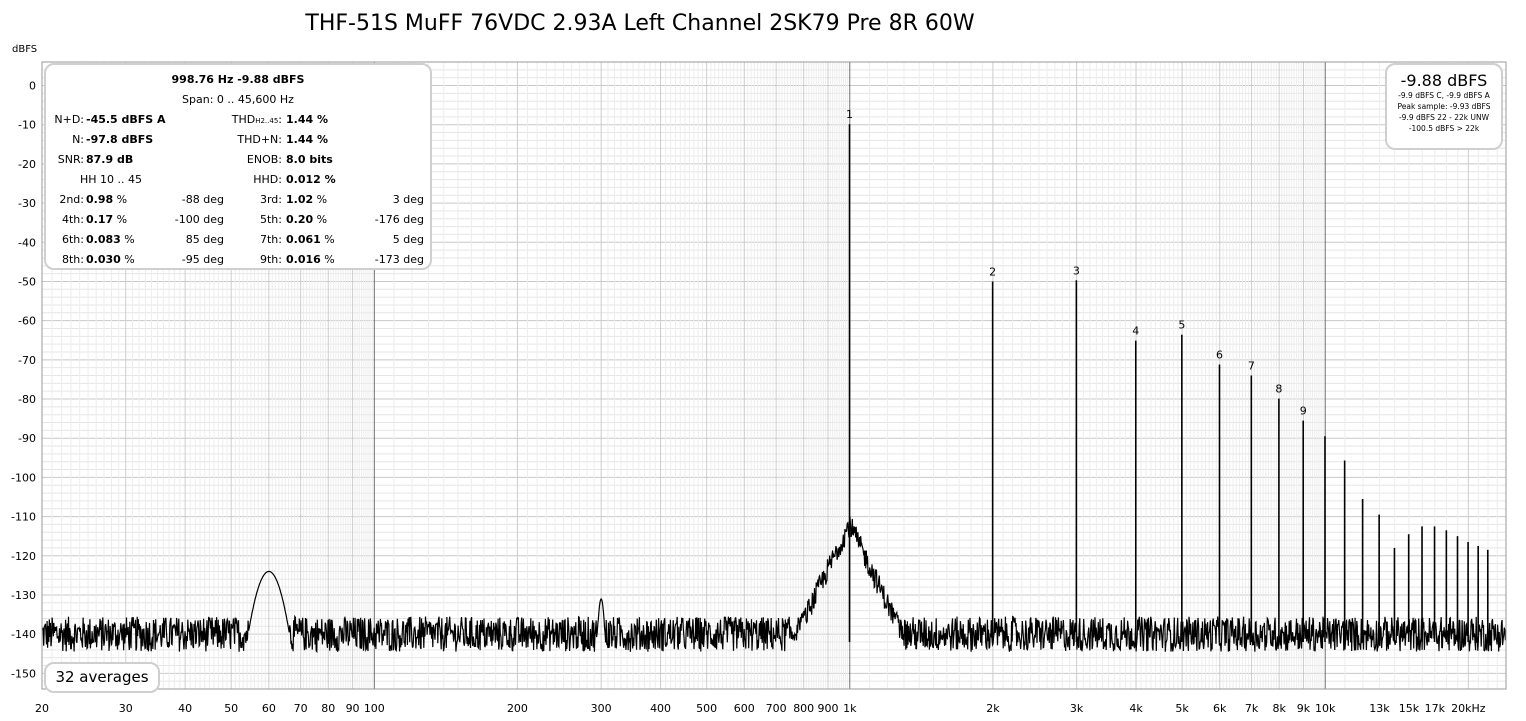  What do you see at coordinates (399, 219) in the screenshot?
I see `harmonic-phase: -176 deg` at bounding box center [399, 219].